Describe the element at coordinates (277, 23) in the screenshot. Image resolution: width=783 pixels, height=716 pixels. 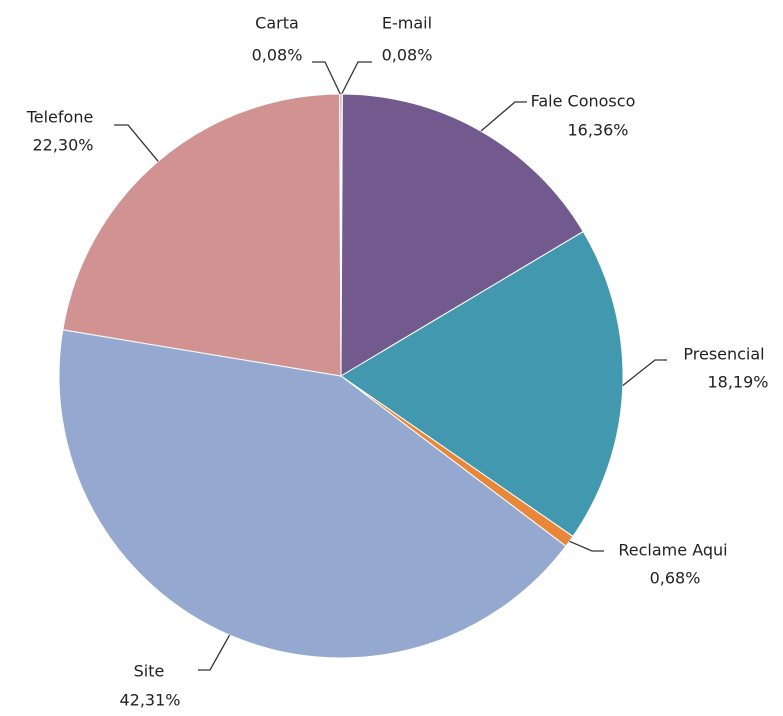
I see `slice-label: Carta` at that location.